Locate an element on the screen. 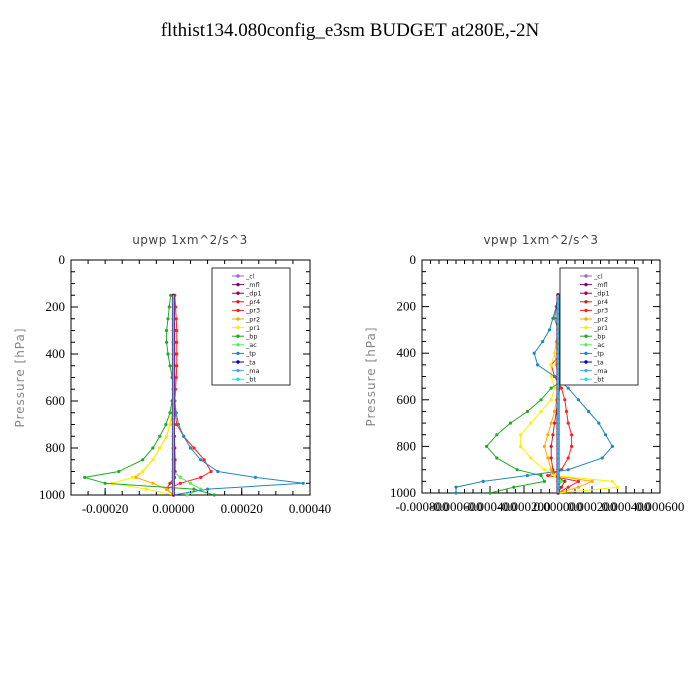 This screenshot has width=700, height=700. legend-label: _pr3 is located at coordinates (600, 311).